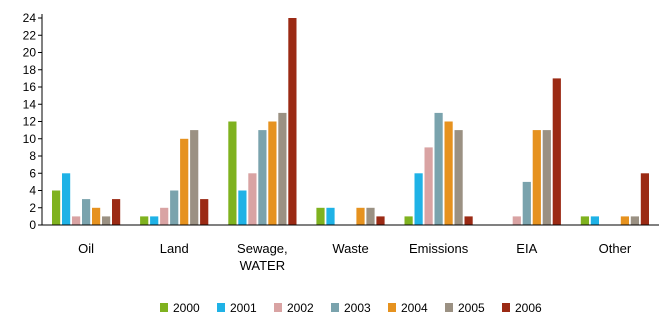 The image size is (659, 324). I want to click on legend-label-2000: 2000, so click(186, 308).